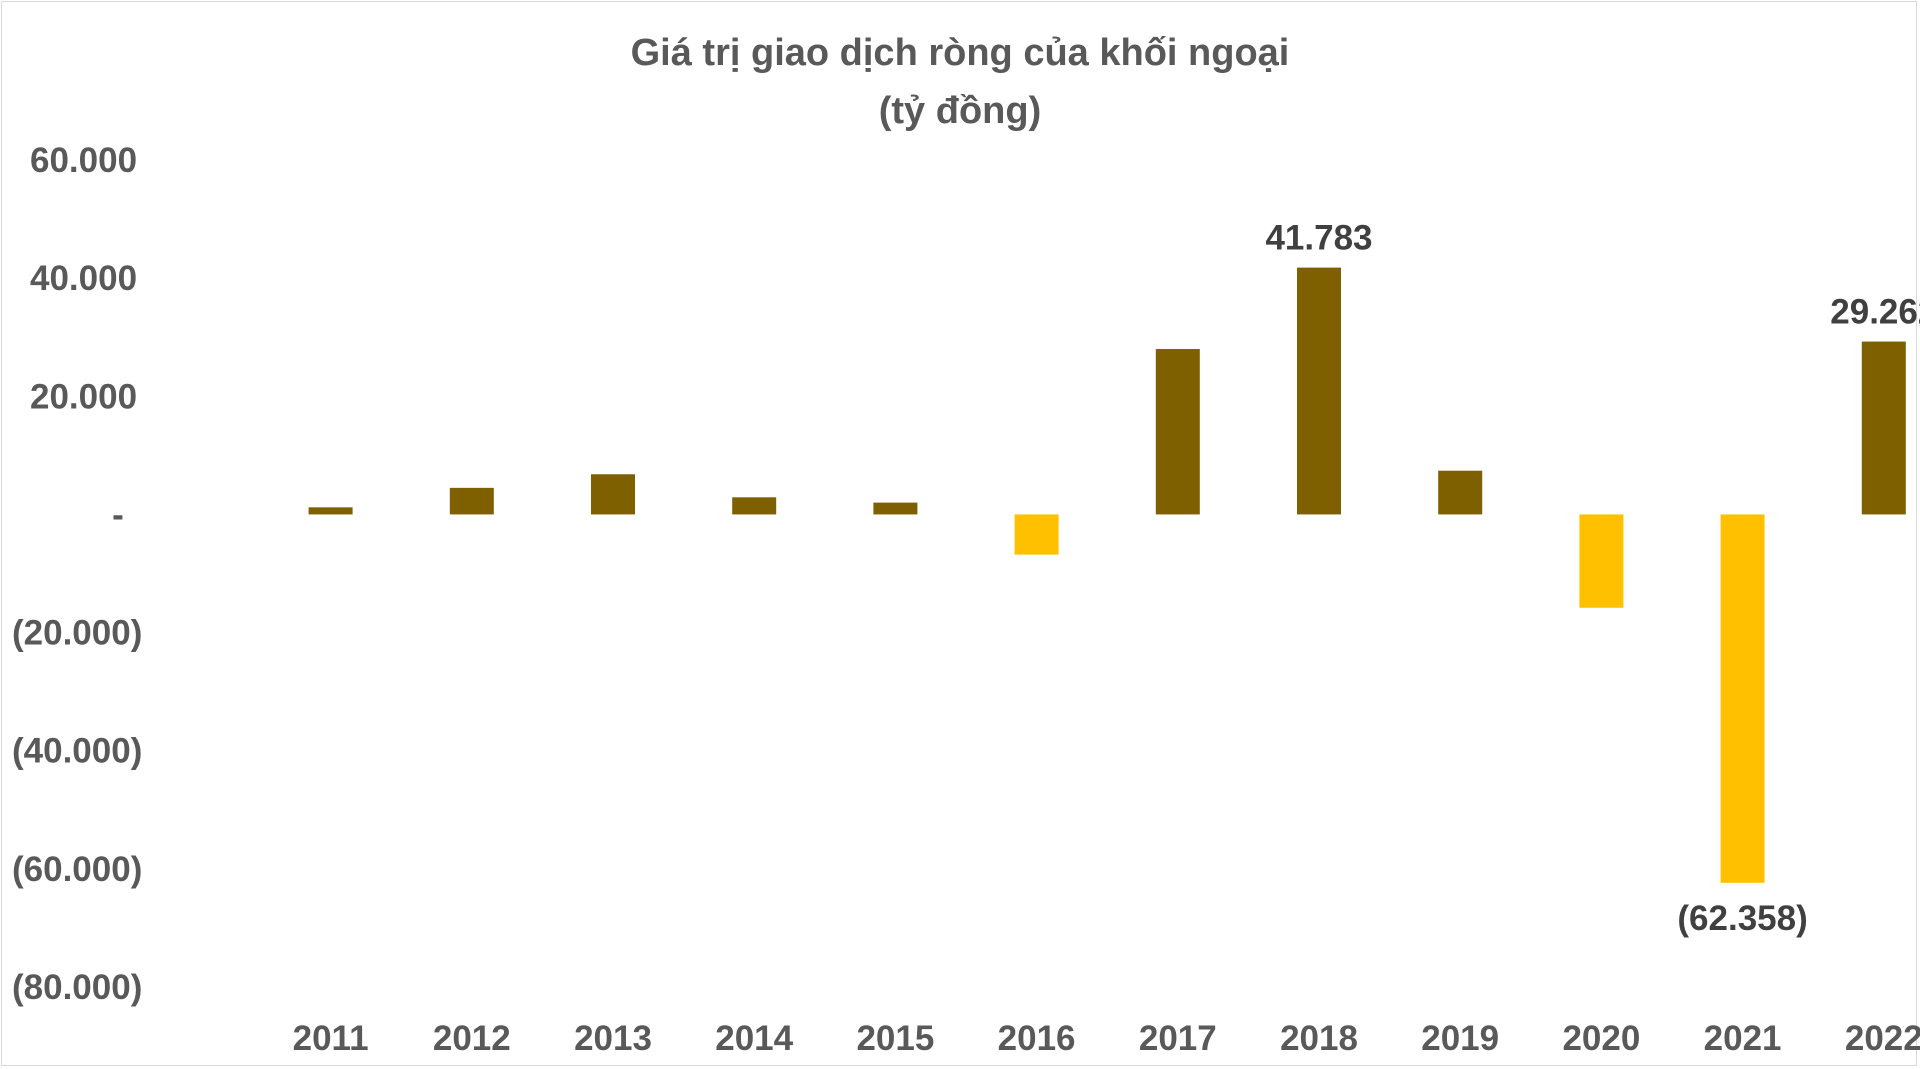  What do you see at coordinates (1460, 492) in the screenshot?
I see `bar-2019` at bounding box center [1460, 492].